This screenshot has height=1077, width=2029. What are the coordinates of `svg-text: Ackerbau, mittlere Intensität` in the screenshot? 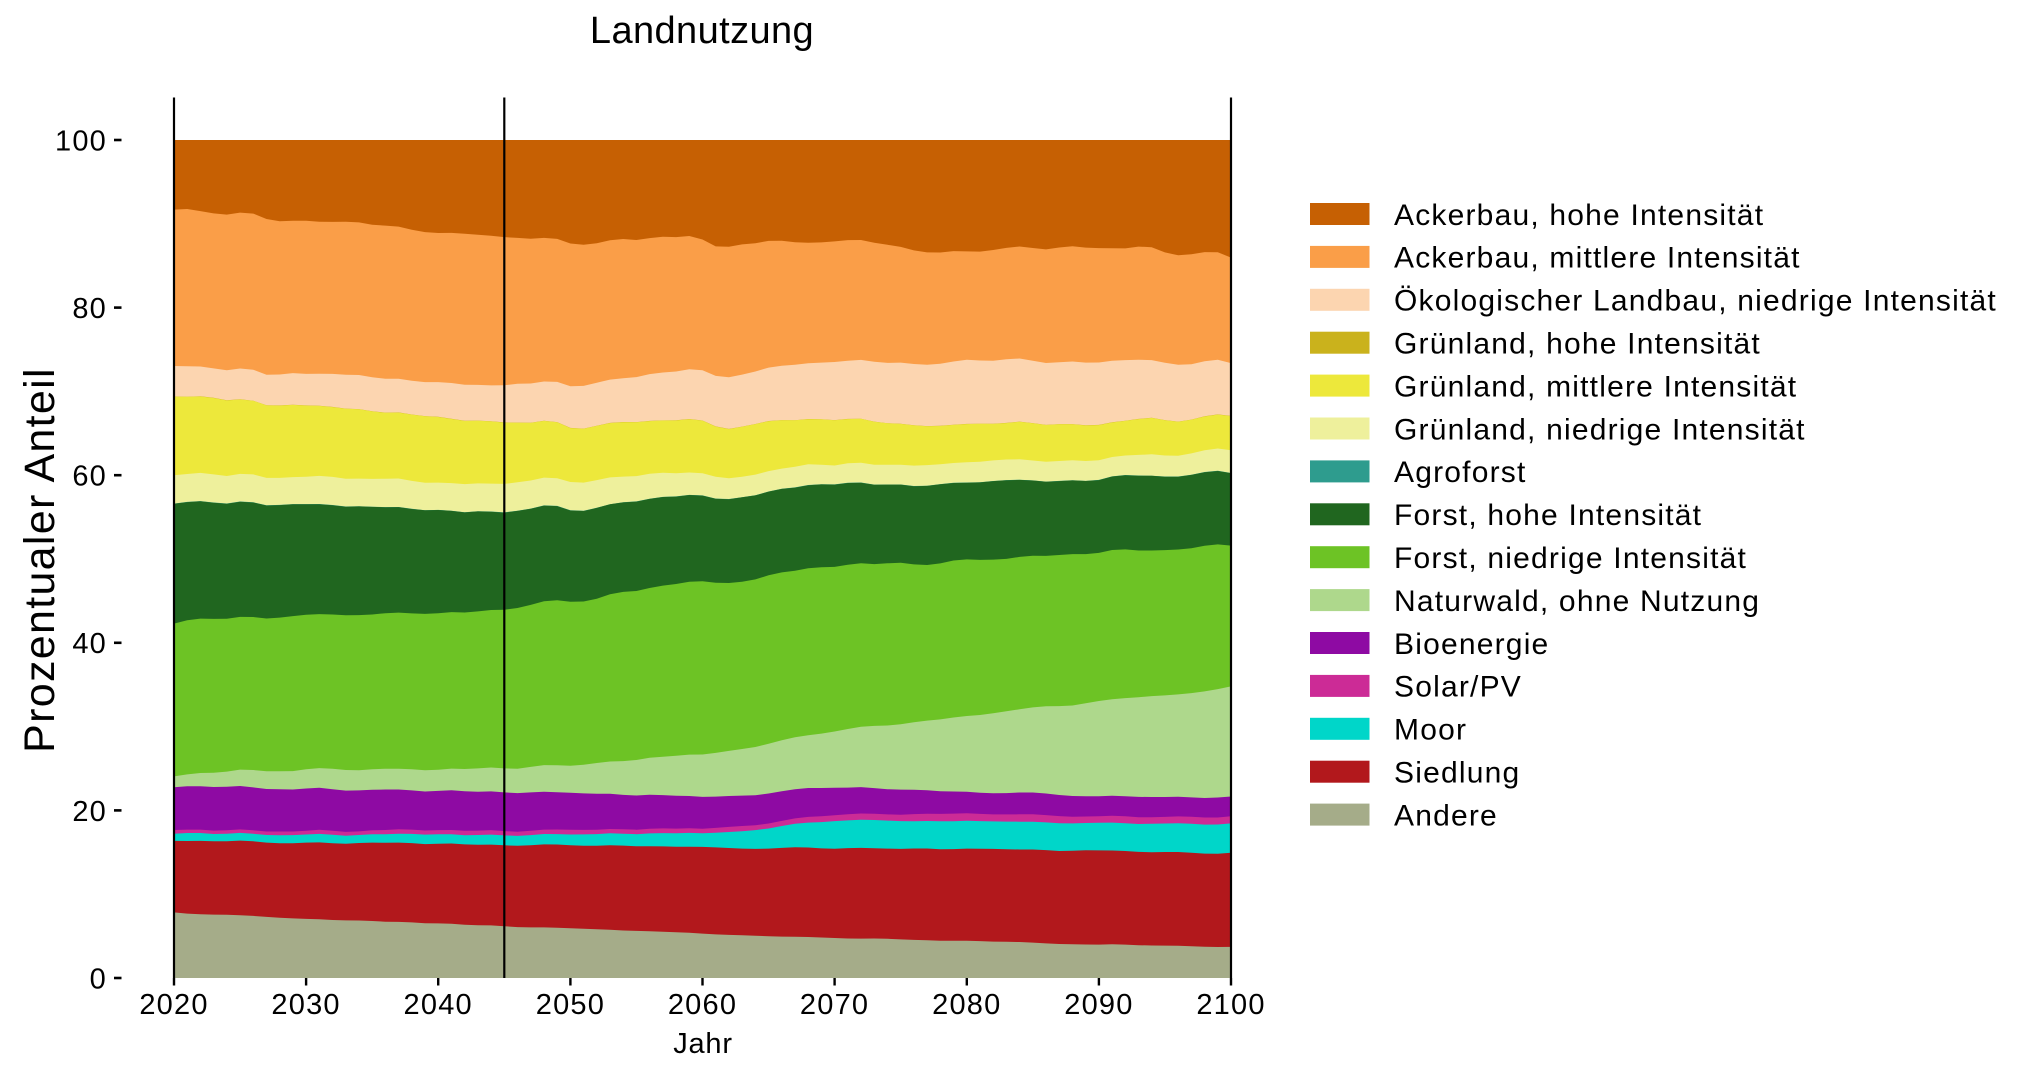 It's located at (1597, 258).